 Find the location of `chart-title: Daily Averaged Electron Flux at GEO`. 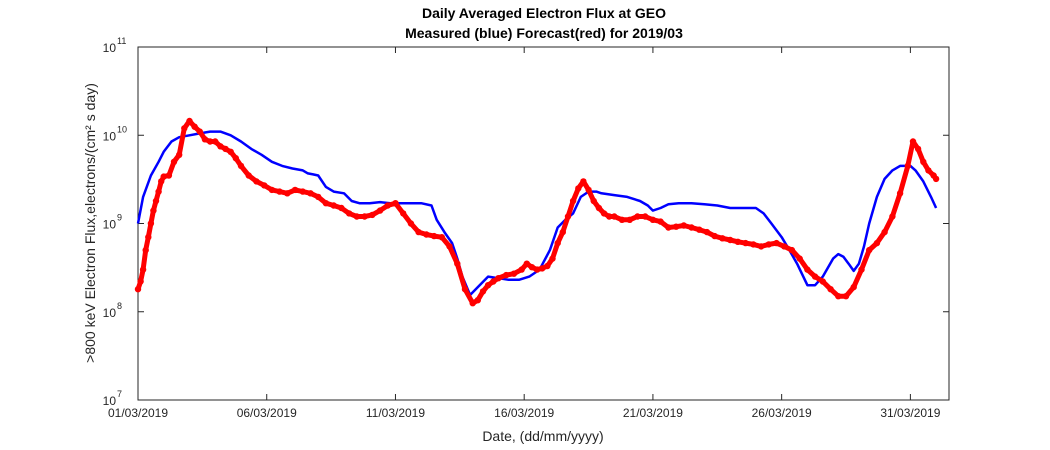

chart-title: Daily Averaged Electron Flux at GEO is located at coordinates (544, 13).